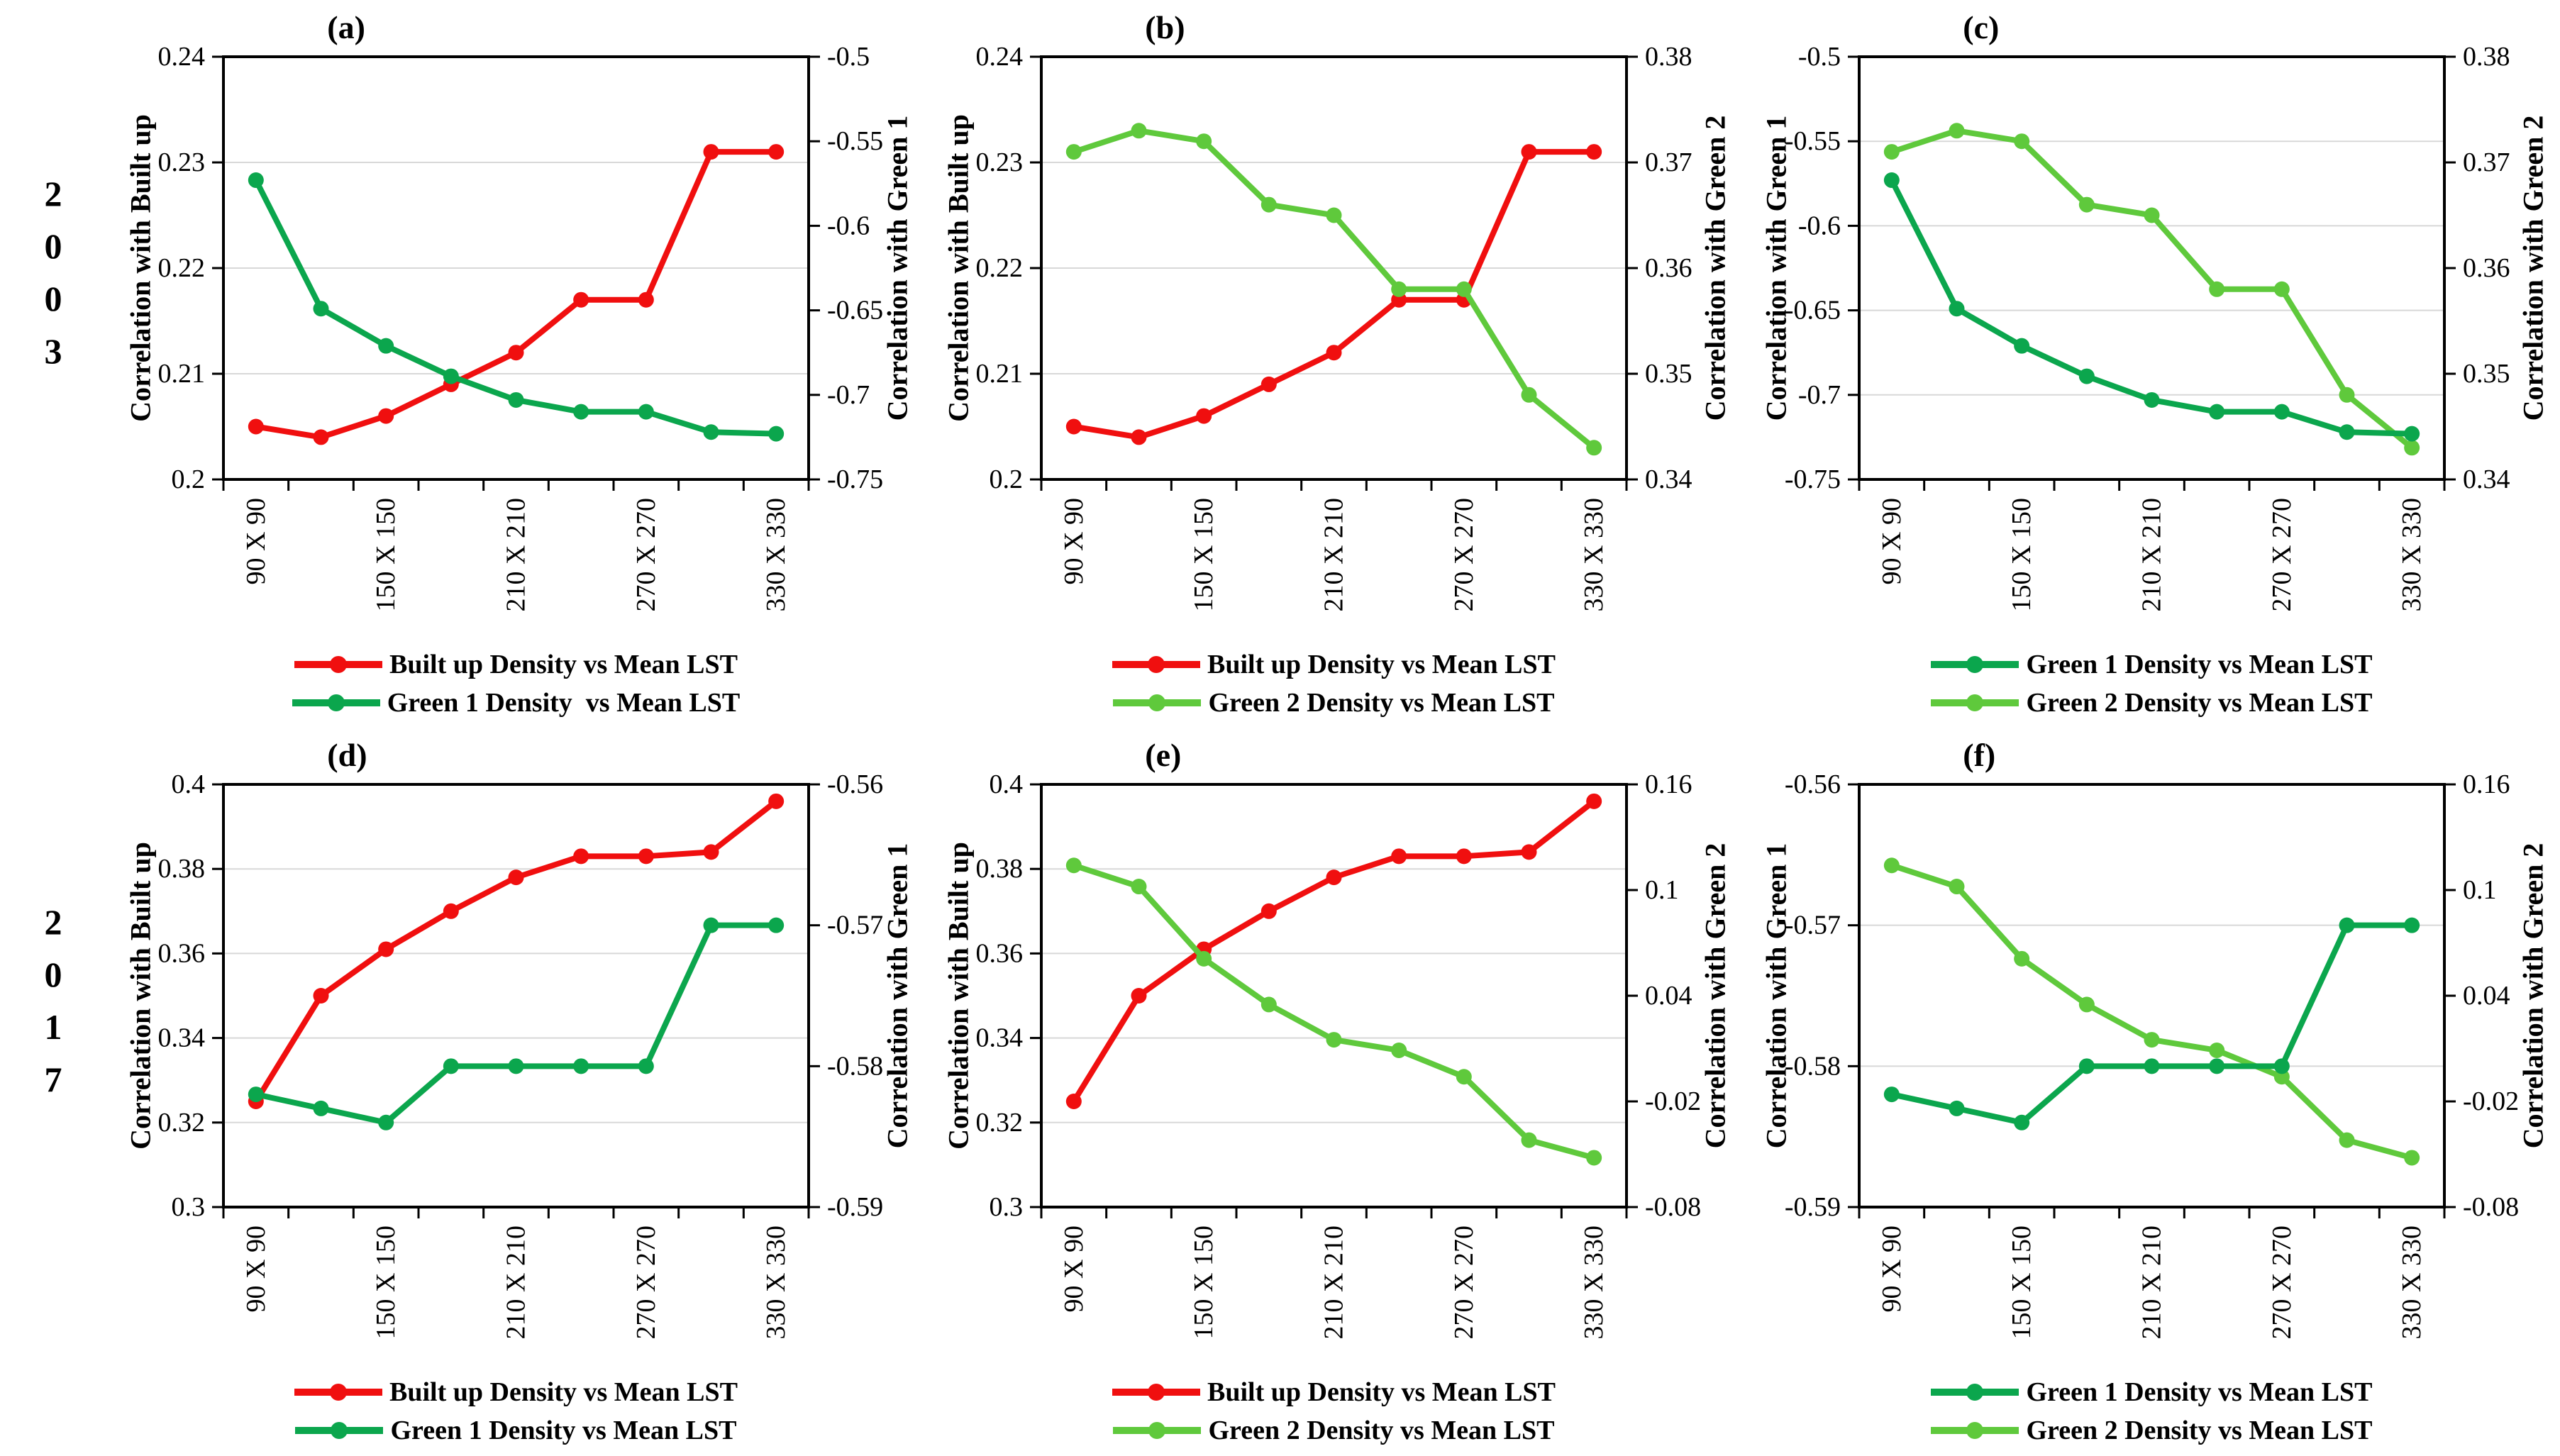 This screenshot has height=1456, width=2560. I want to click on left-tick-label: 0.34, so click(1000, 1038).